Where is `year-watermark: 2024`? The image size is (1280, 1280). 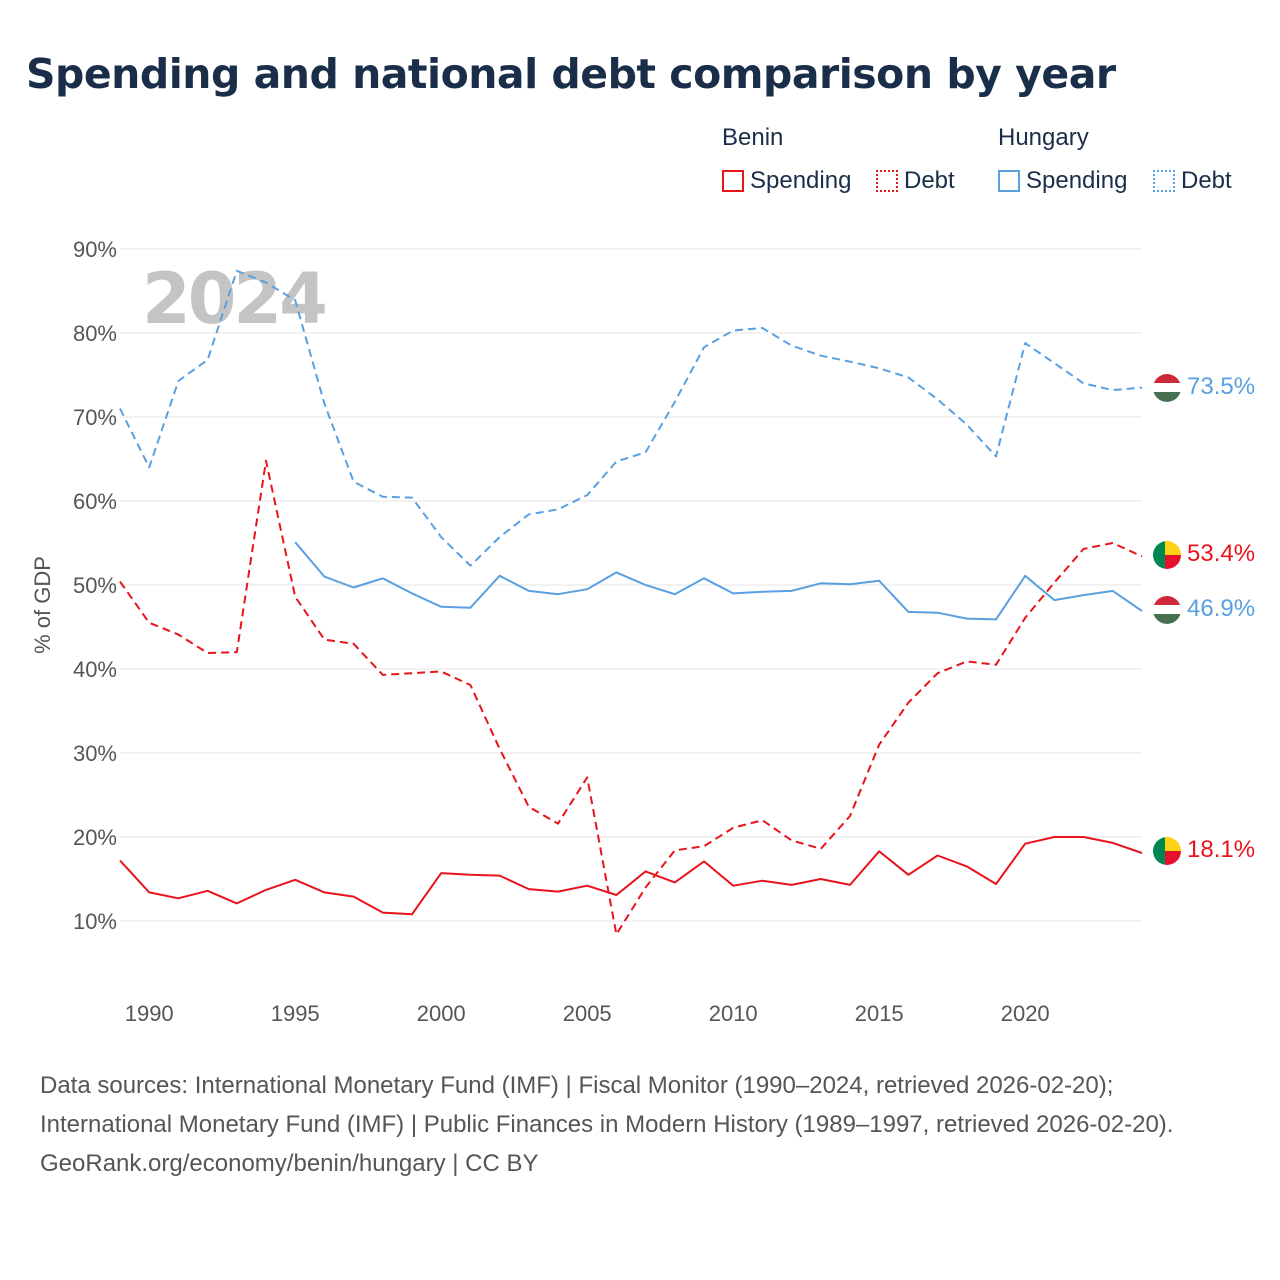 year-watermark: 2024 is located at coordinates (233, 299).